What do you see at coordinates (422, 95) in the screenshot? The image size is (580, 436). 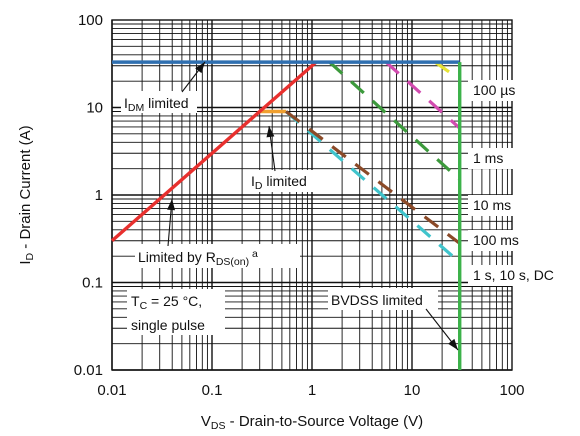 I see `series-line-1-ms` at bounding box center [422, 95].